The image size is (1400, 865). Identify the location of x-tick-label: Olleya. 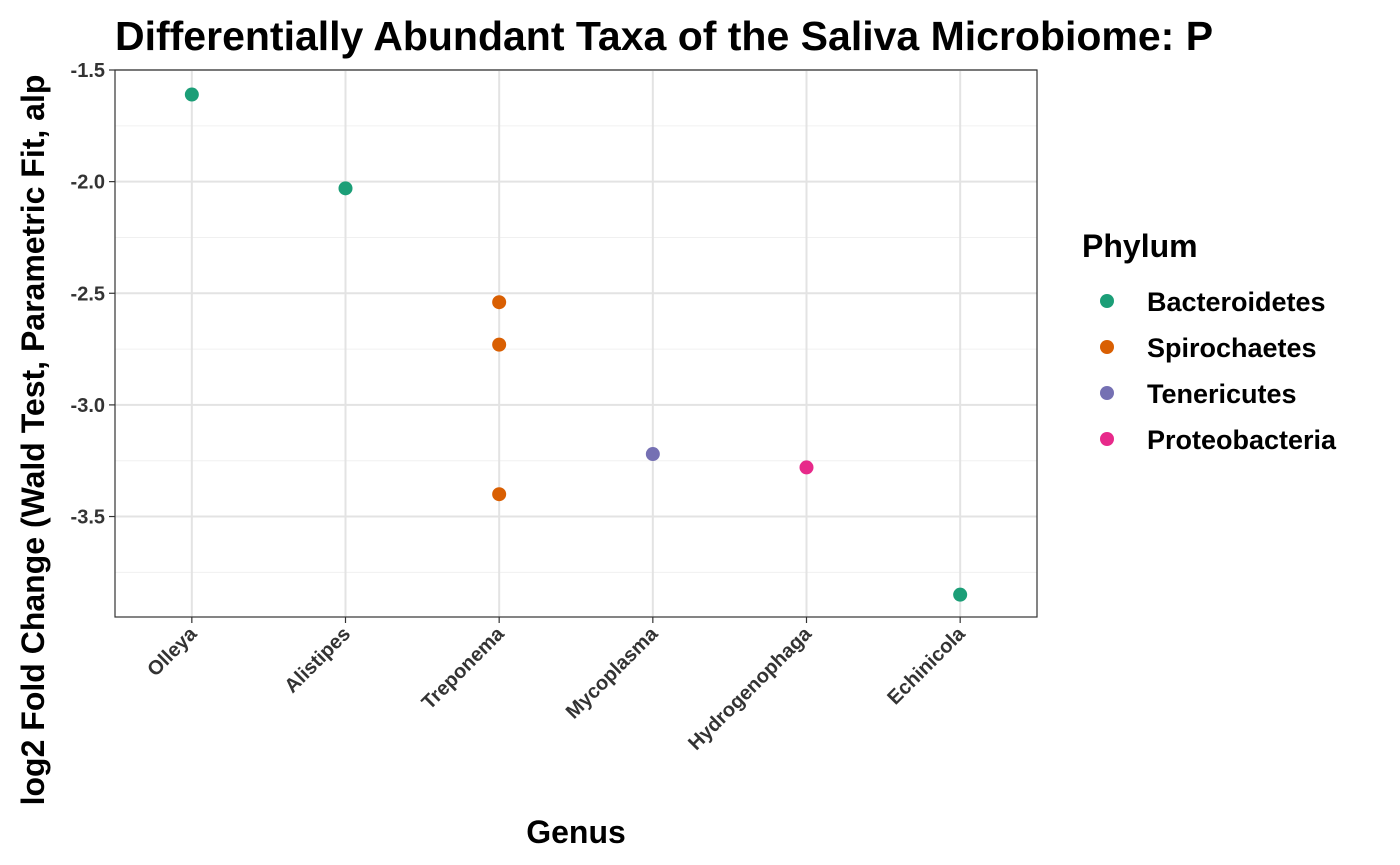
(172, 651).